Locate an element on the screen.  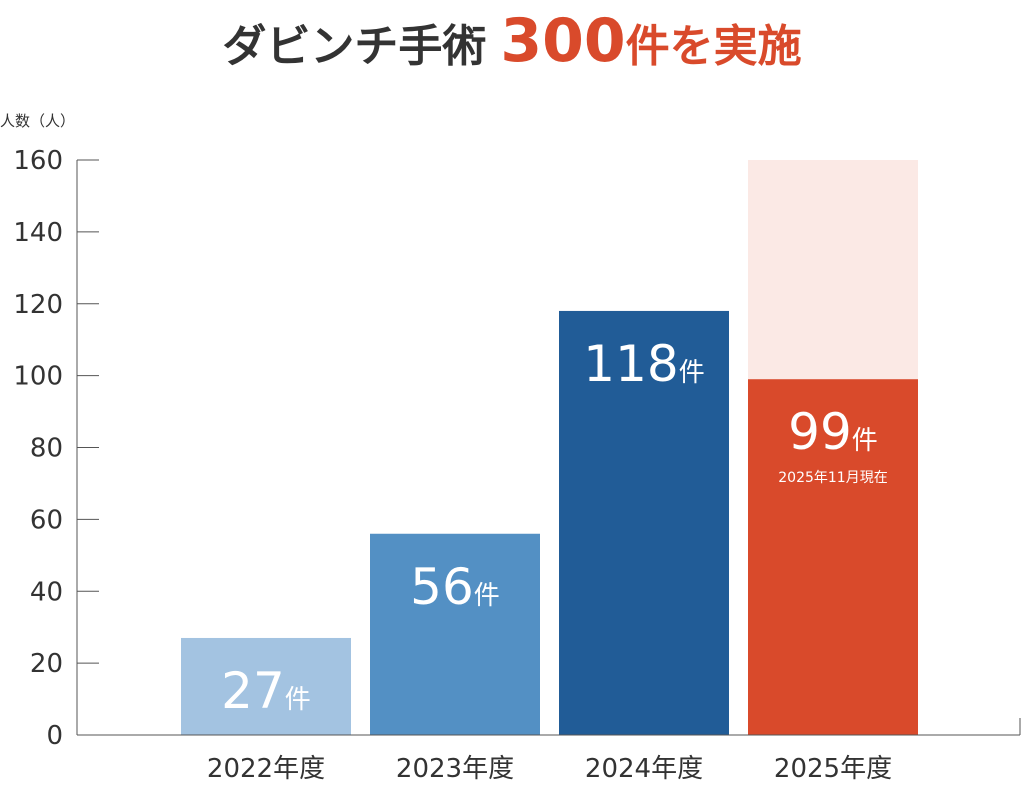
y-tick-label: 80 is located at coordinates (46, 449).